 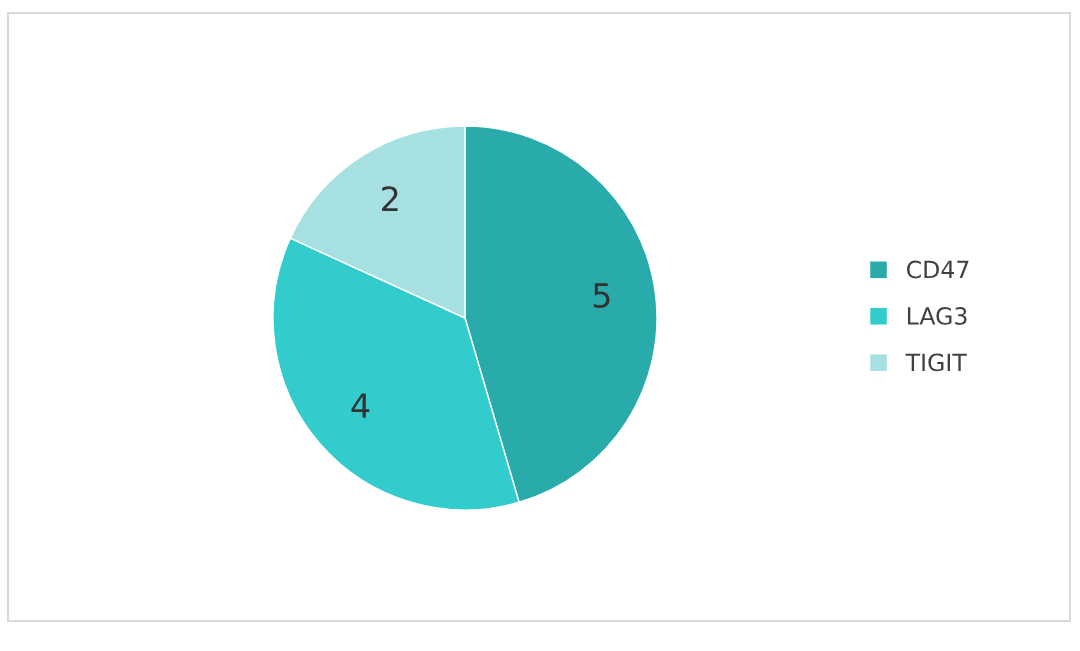 I want to click on data-label: 2, so click(x=390, y=198).